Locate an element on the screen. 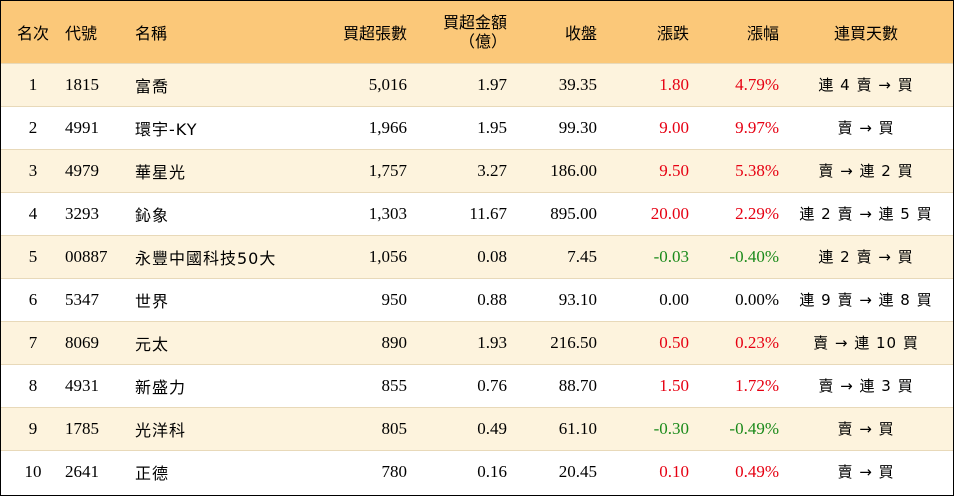  cell-net-buy-amount: 0.88 is located at coordinates (492, 299).